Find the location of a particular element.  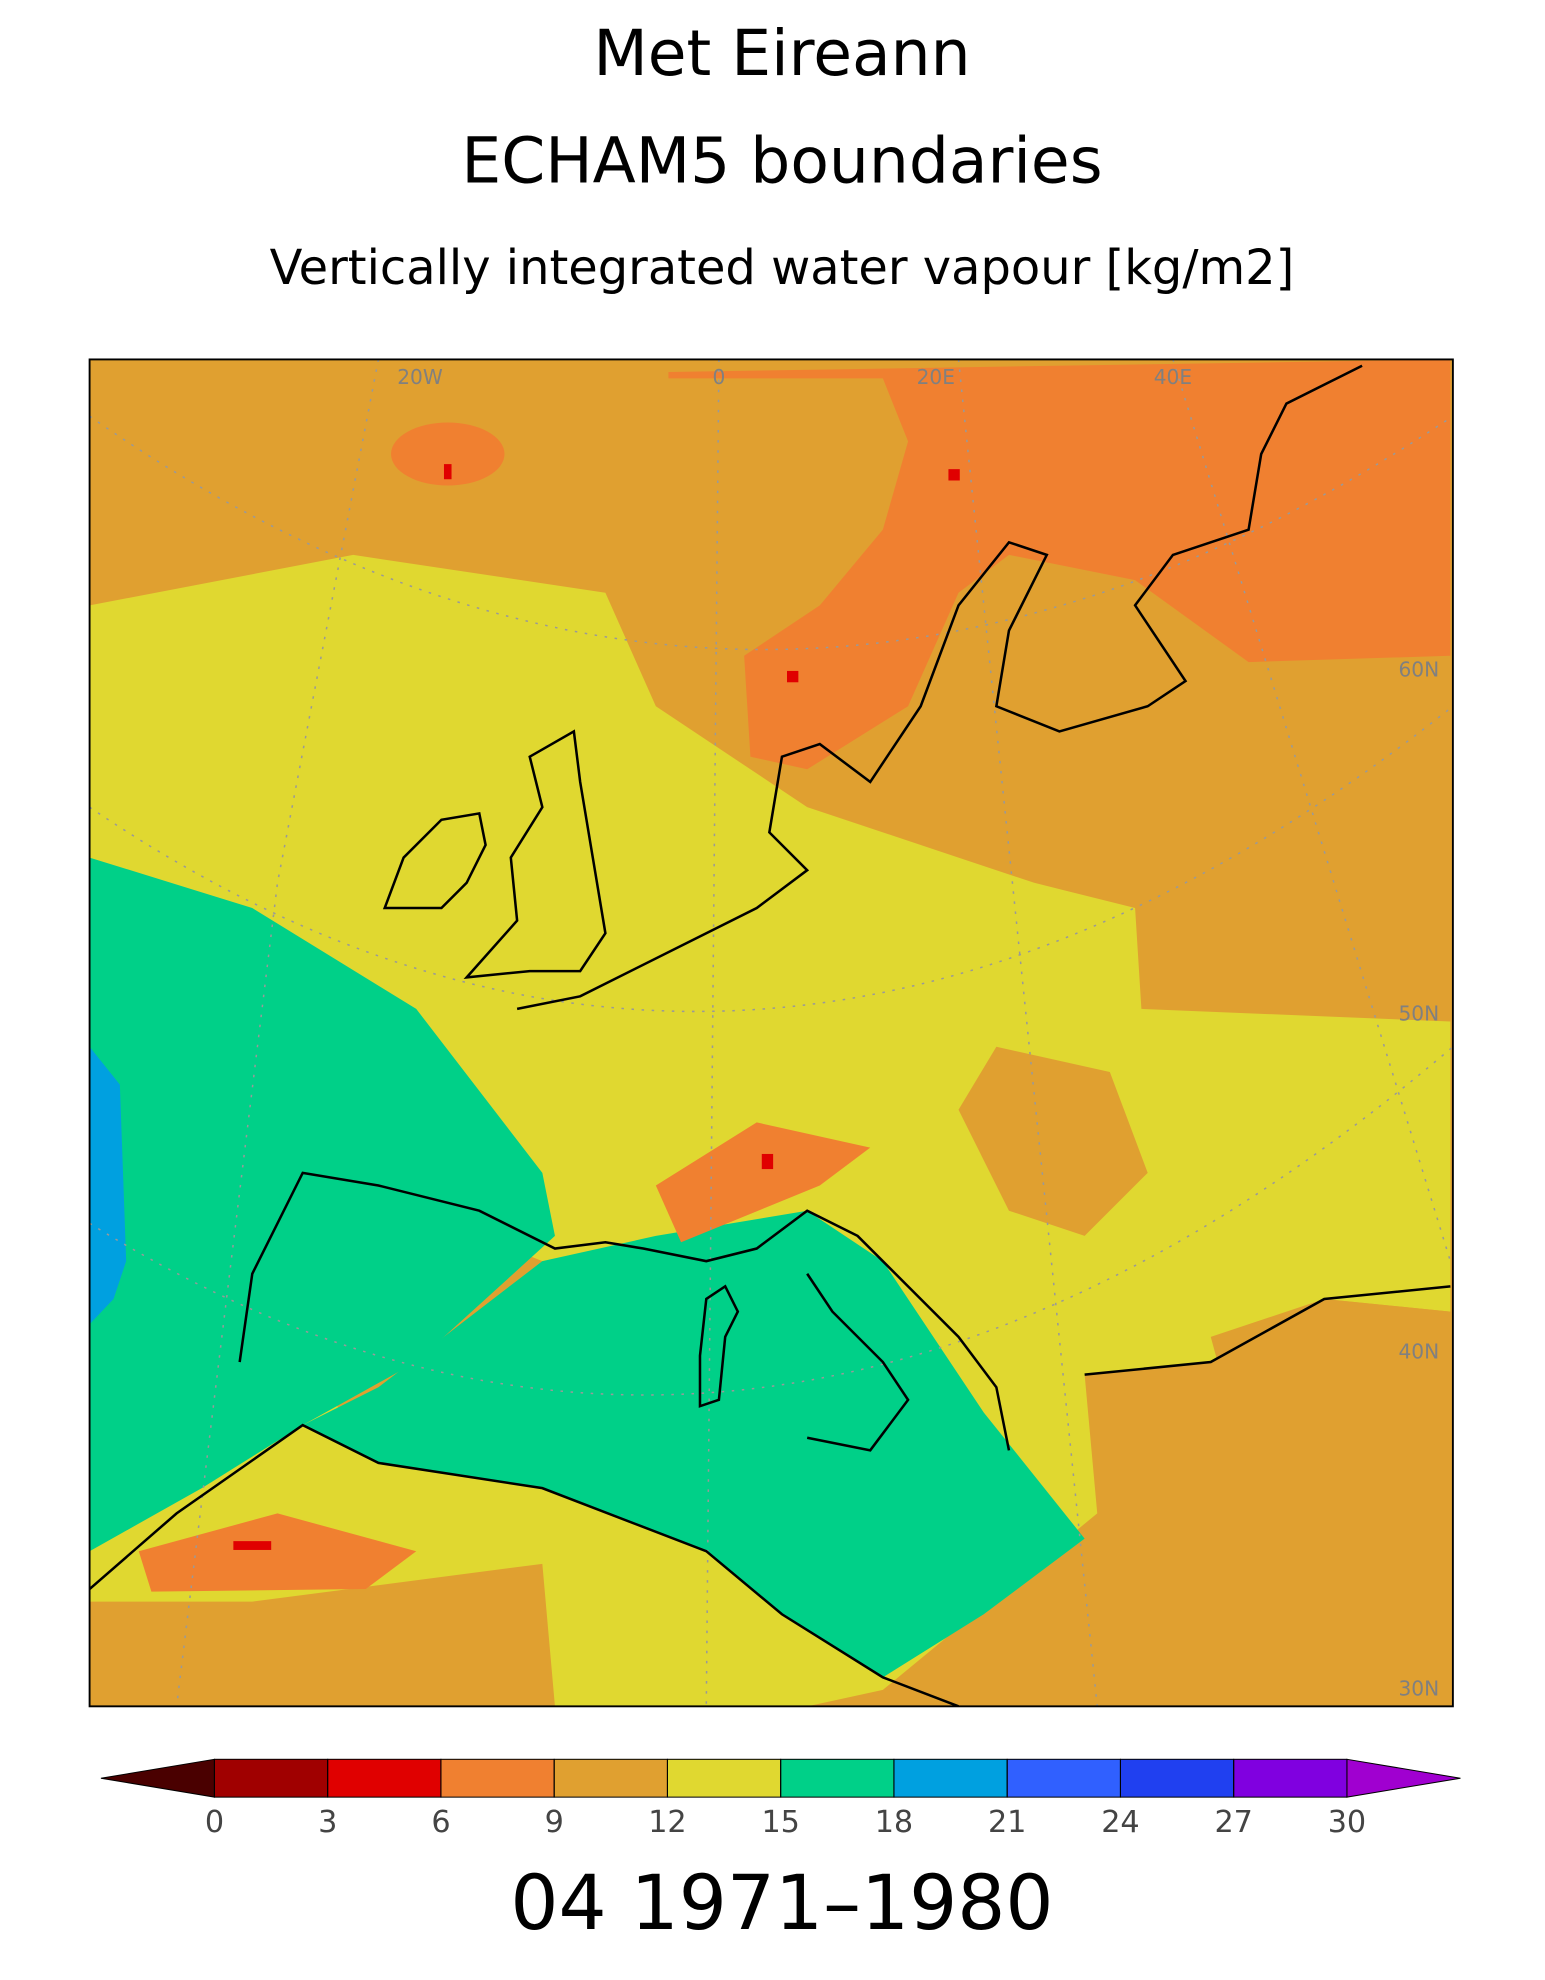

colorbar-tick-label: 21 is located at coordinates (1007, 1822).